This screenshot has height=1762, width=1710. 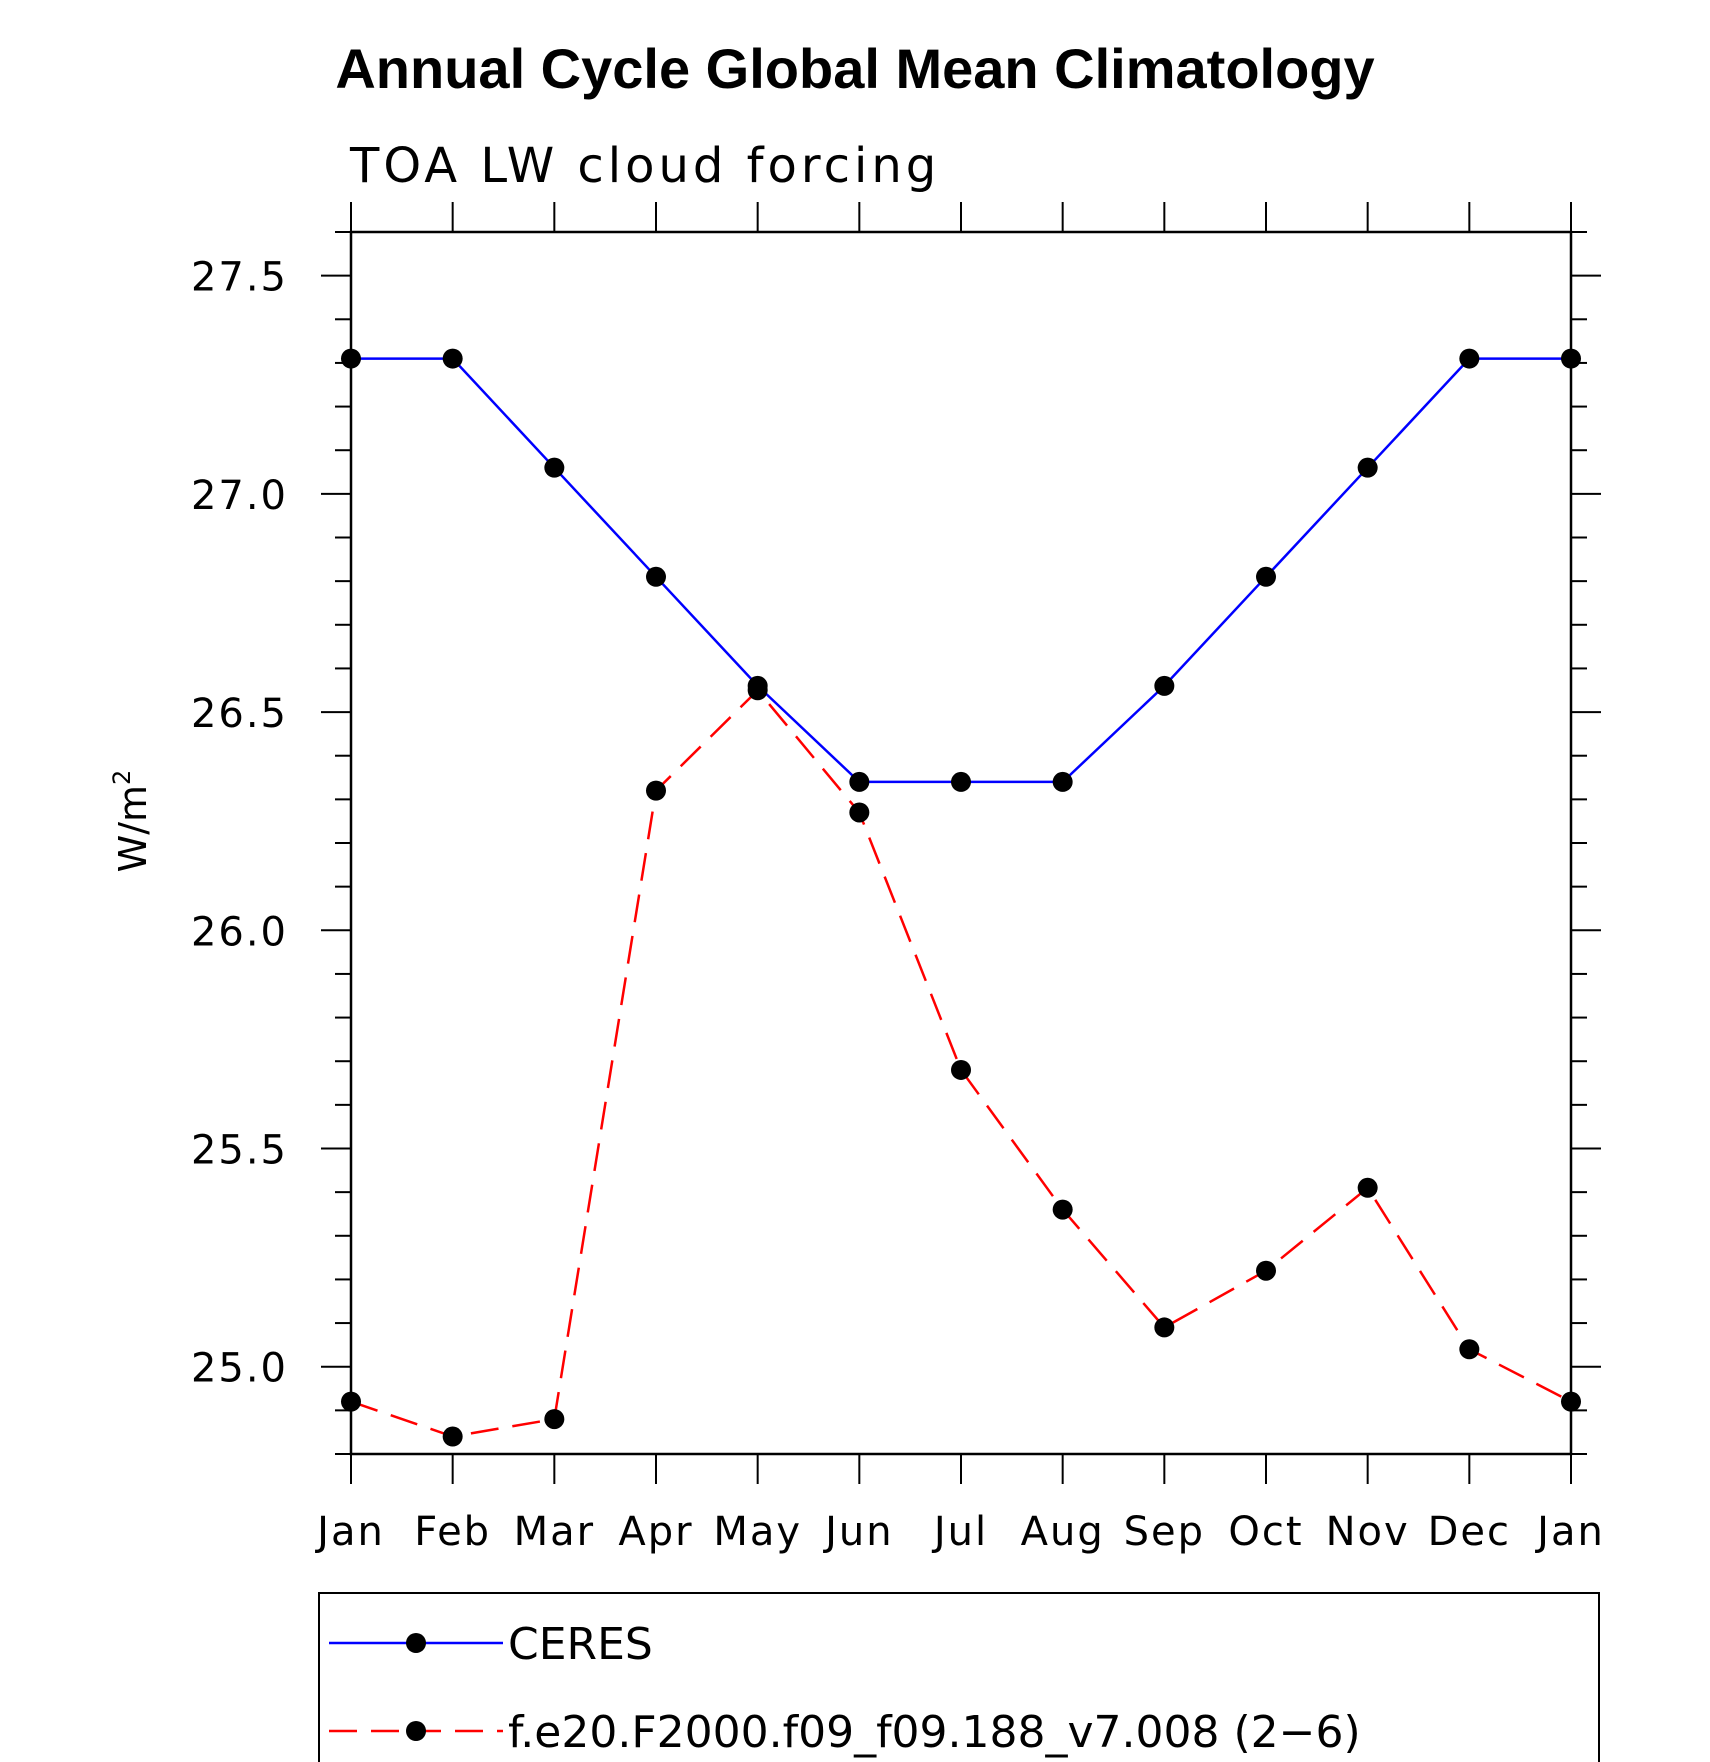 I want to click on y-axis-label-superscript: 2, so click(x=122, y=777).